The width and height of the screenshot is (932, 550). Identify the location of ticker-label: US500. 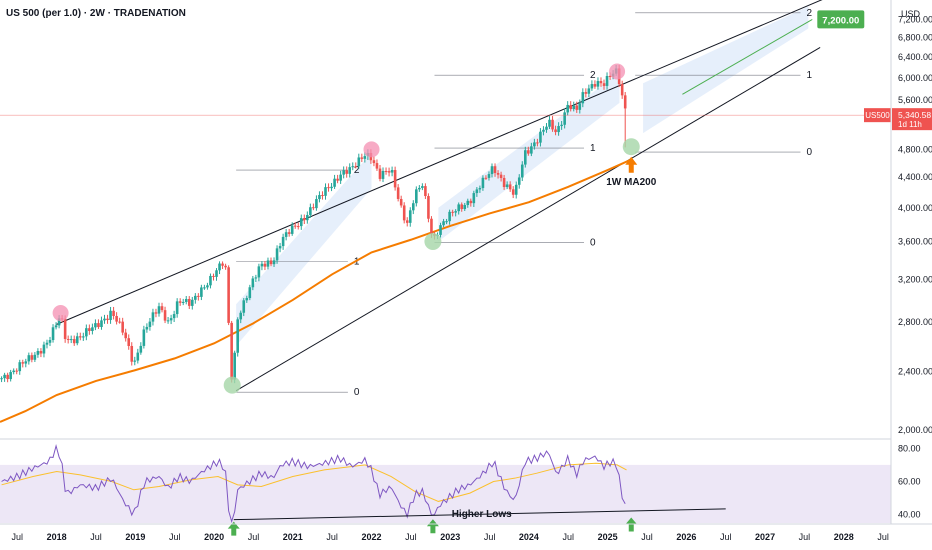
(877, 115).